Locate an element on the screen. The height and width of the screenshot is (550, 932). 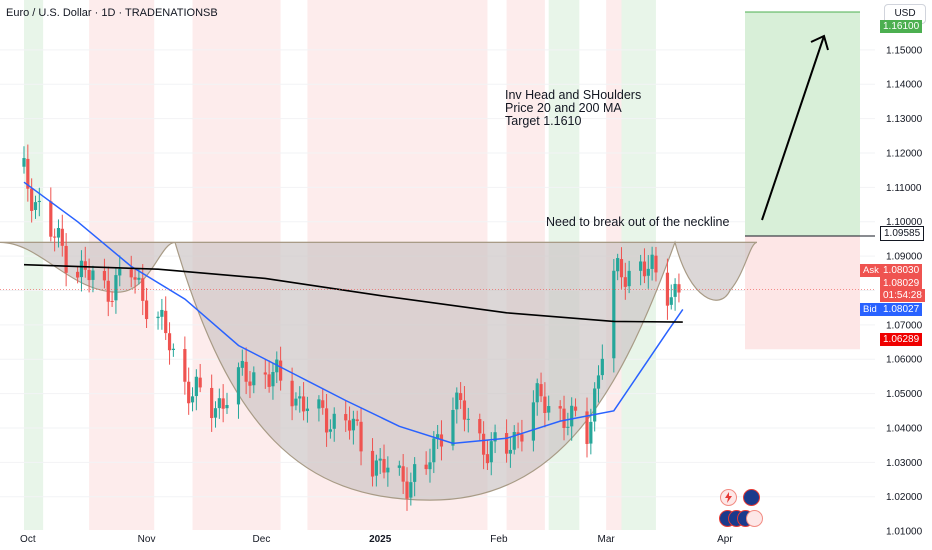
us-flag-event-icon is located at coordinates (751, 497).